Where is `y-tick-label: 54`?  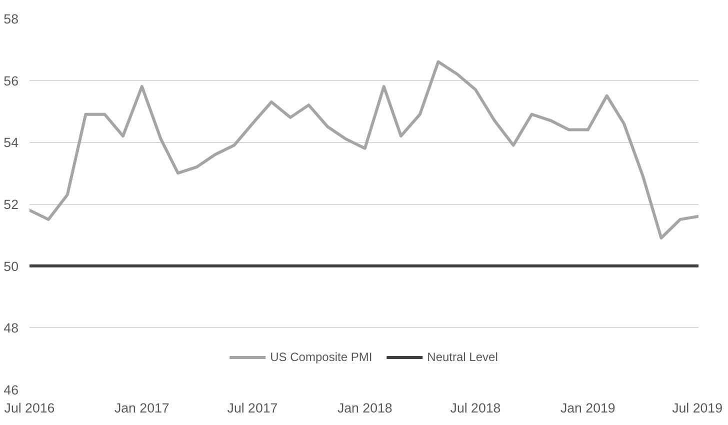 y-tick-label: 54 is located at coordinates (12, 142).